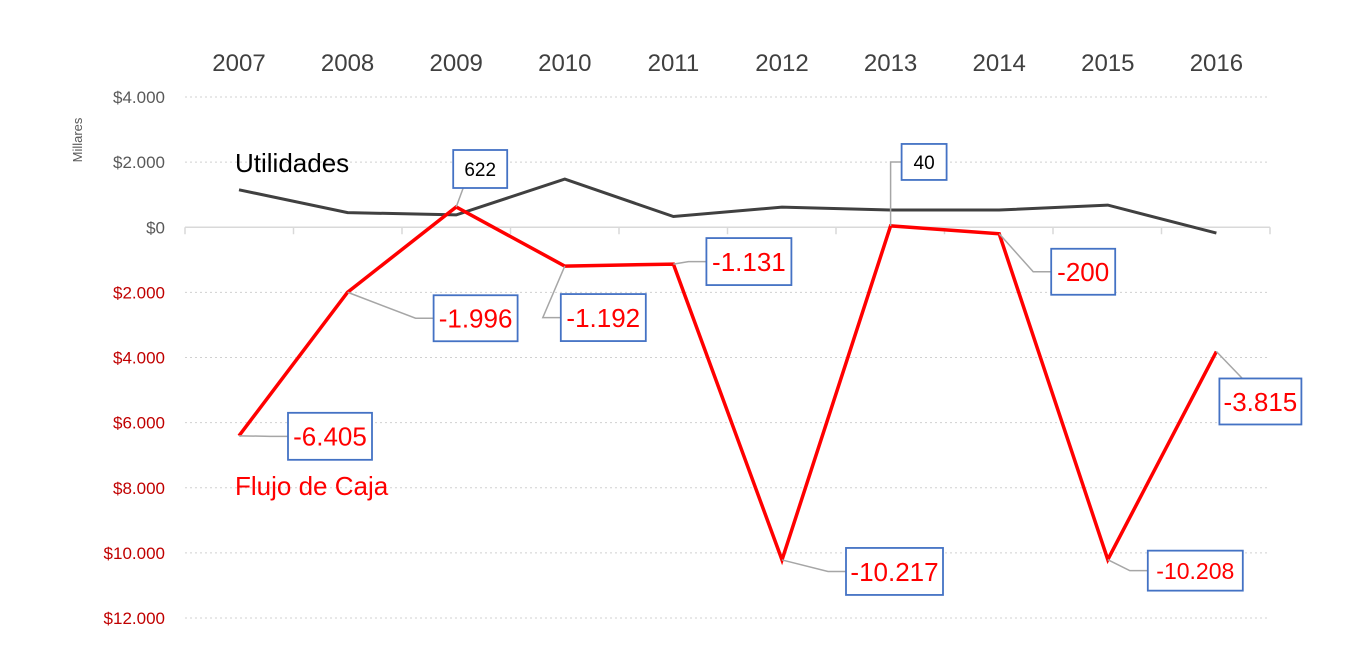 The image size is (1366, 672). I want to click on data-label: -1.996, so click(476, 319).